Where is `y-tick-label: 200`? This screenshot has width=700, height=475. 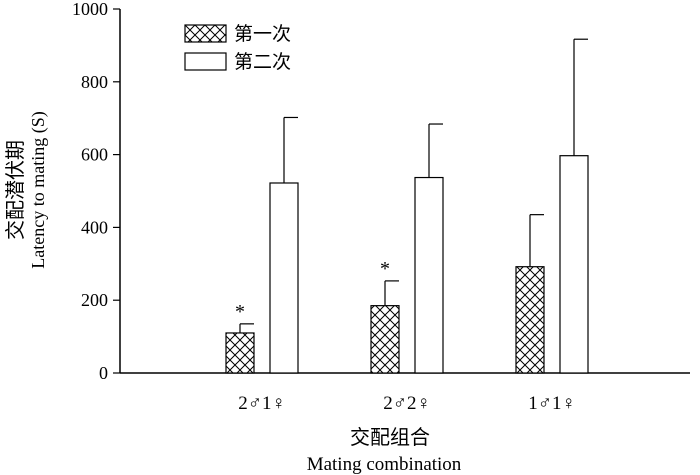
y-tick-label: 200 is located at coordinates (94, 300).